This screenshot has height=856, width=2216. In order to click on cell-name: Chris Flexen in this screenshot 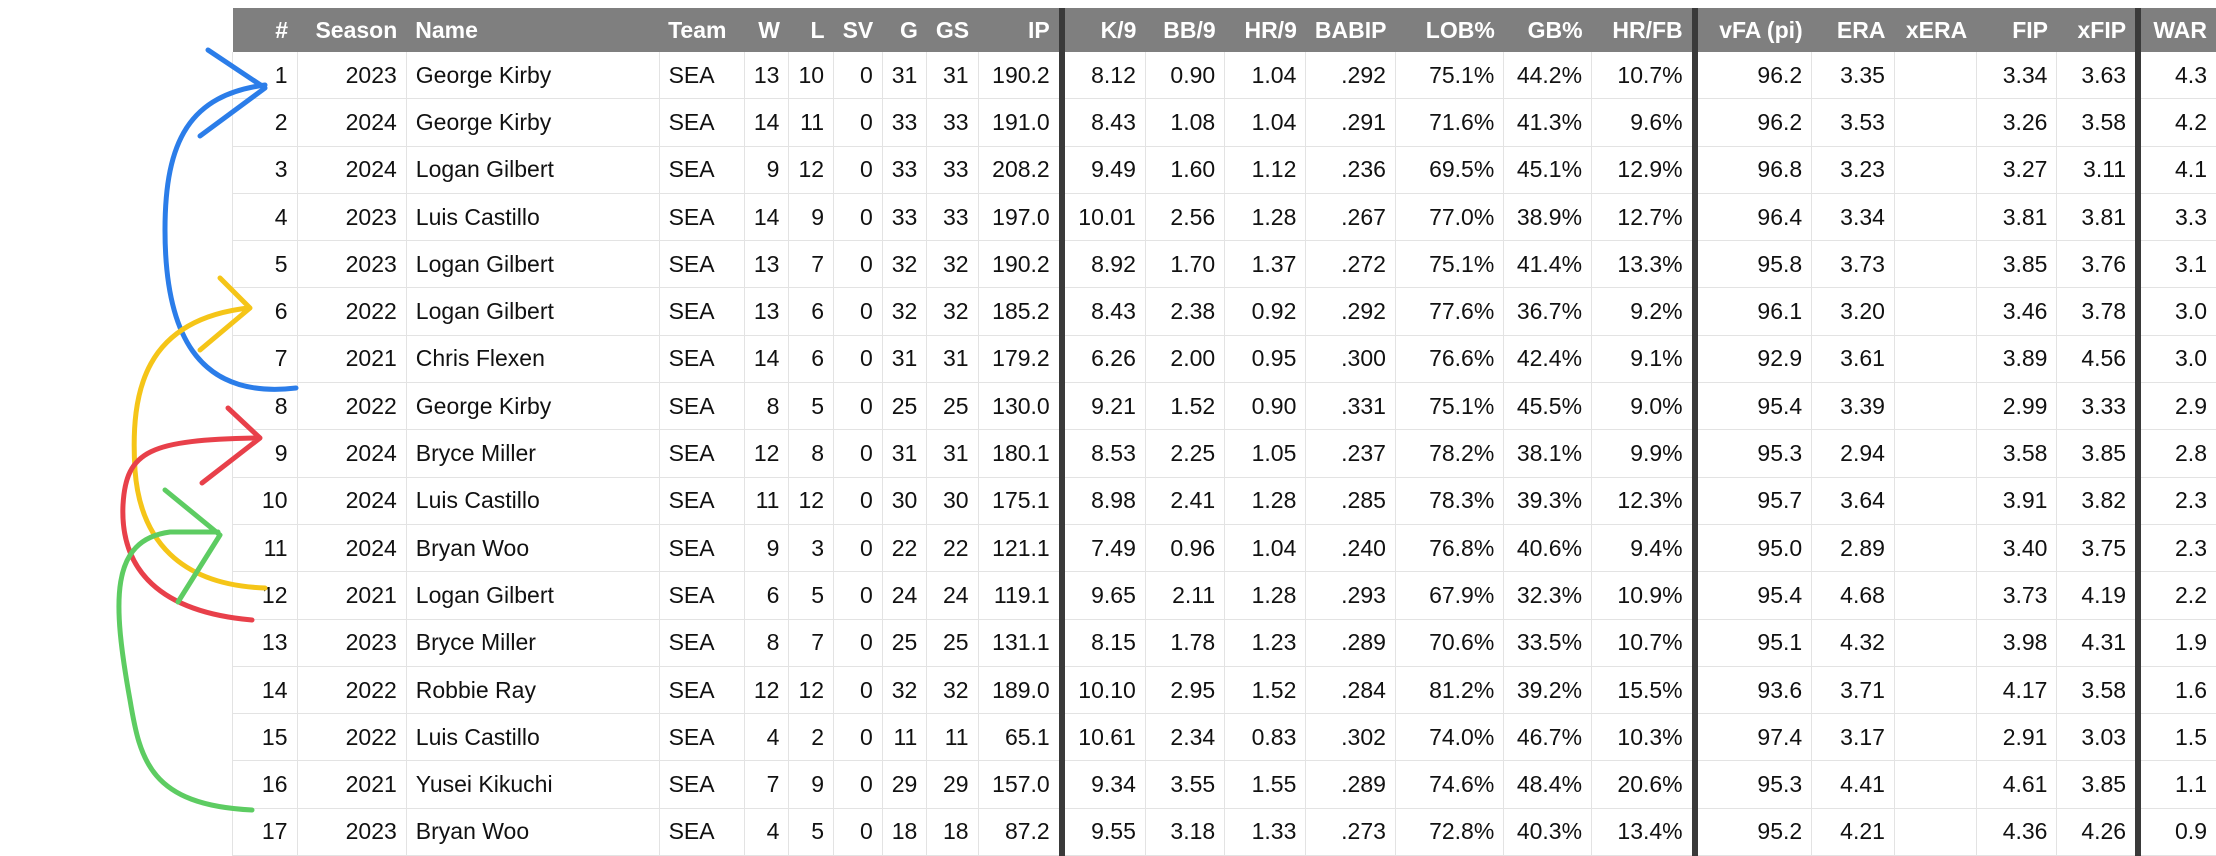, I will do `click(532, 358)`.